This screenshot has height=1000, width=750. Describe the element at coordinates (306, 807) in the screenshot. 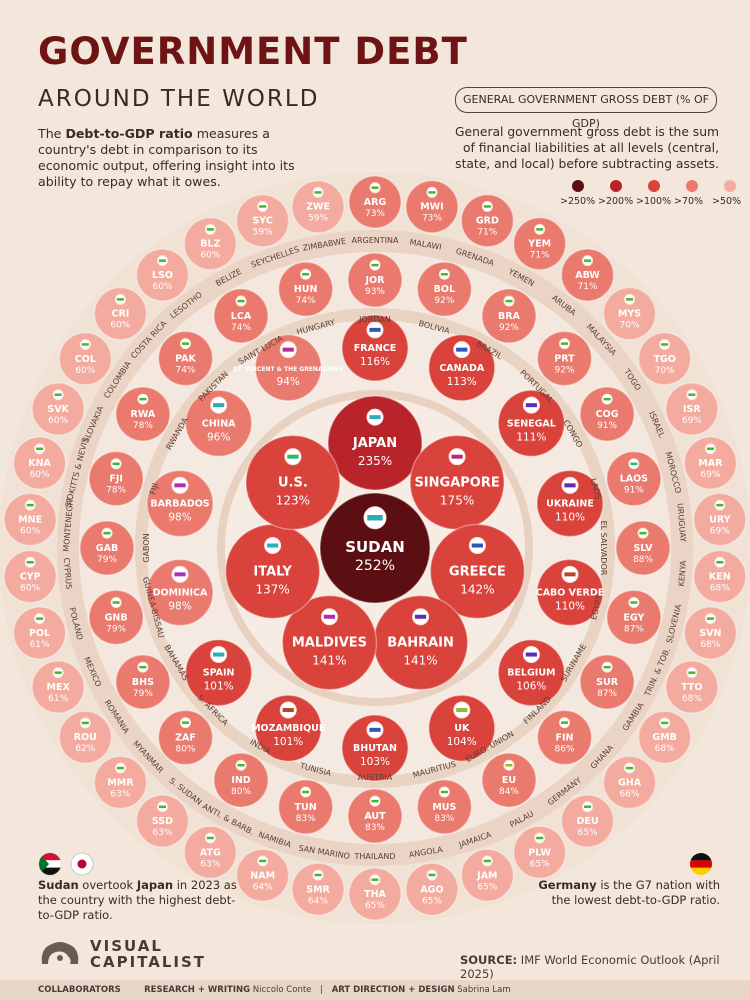

I see `country-name: TUN` at that location.